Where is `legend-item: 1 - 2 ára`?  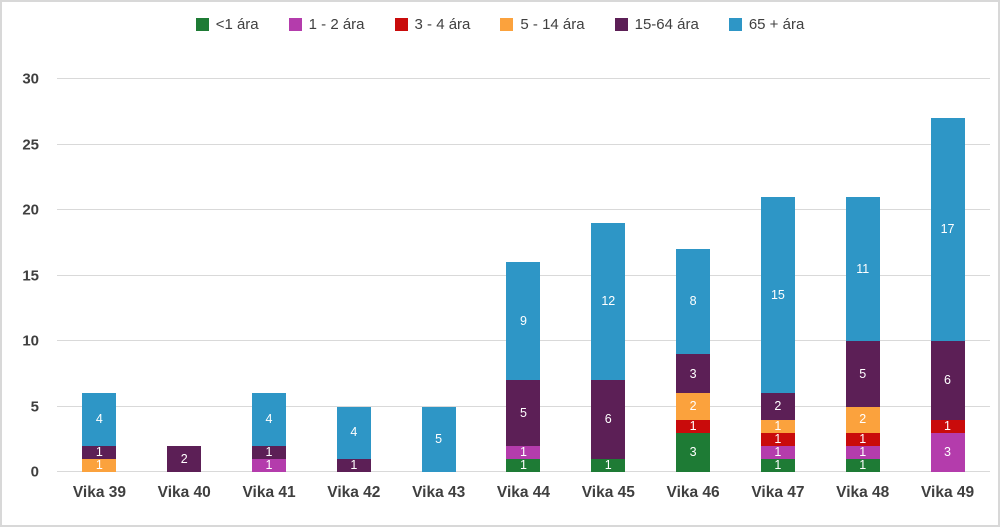 legend-item: 1 - 2 ára is located at coordinates (326, 24).